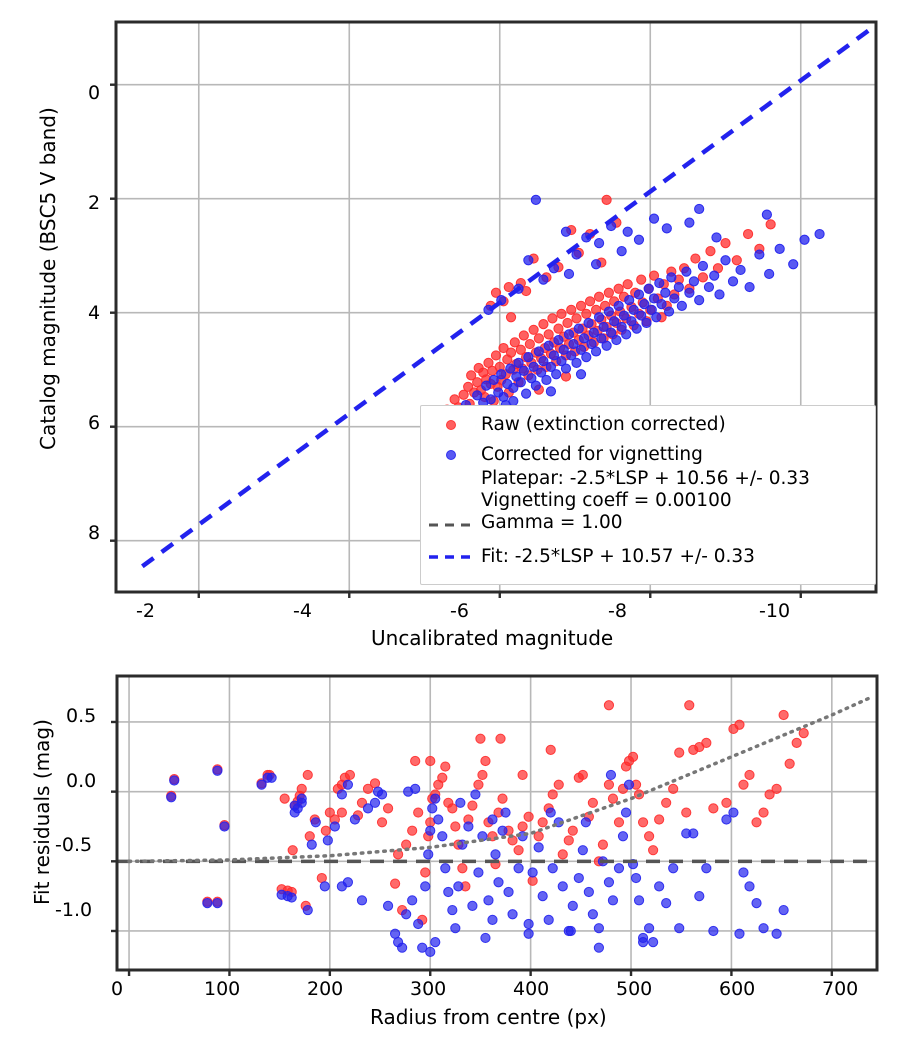 Image resolution: width=900 pixels, height=1050 pixels. What do you see at coordinates (603, 424) in the screenshot?
I see `legend-label-raw: Raw (extinction corrected)` at bounding box center [603, 424].